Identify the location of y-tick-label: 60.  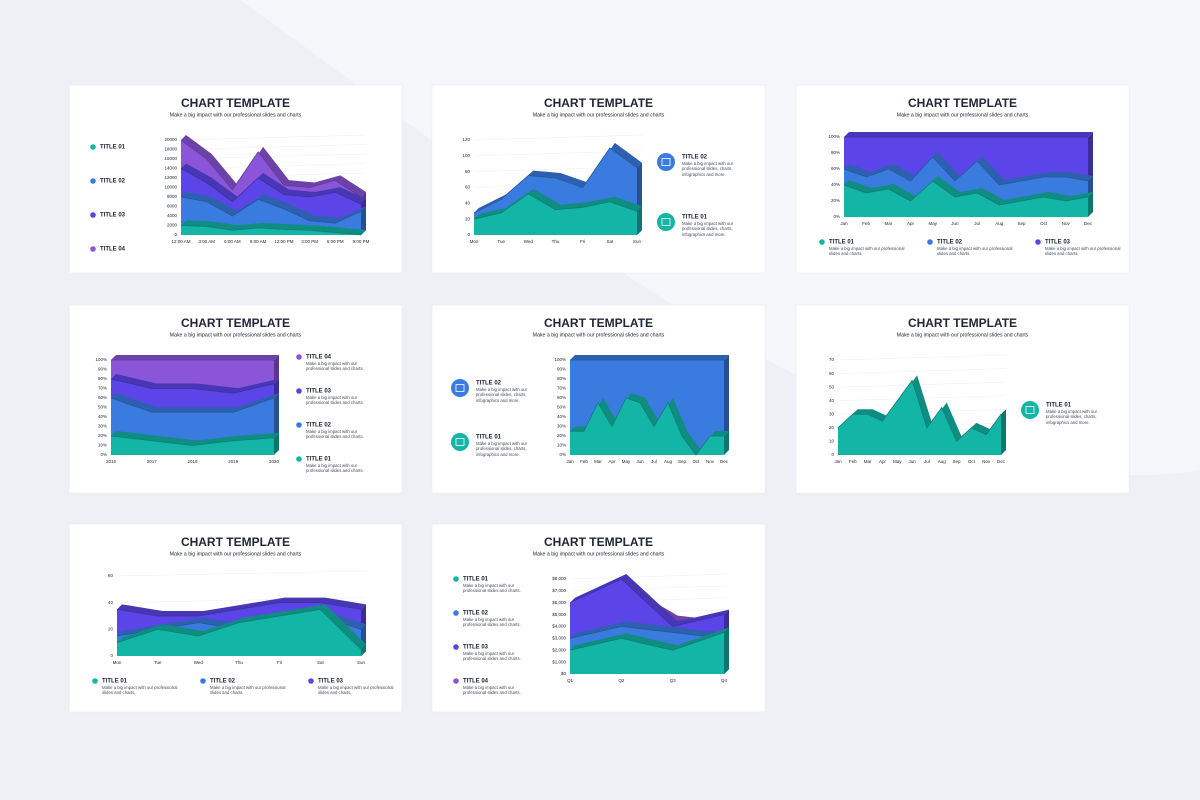
(111, 575).